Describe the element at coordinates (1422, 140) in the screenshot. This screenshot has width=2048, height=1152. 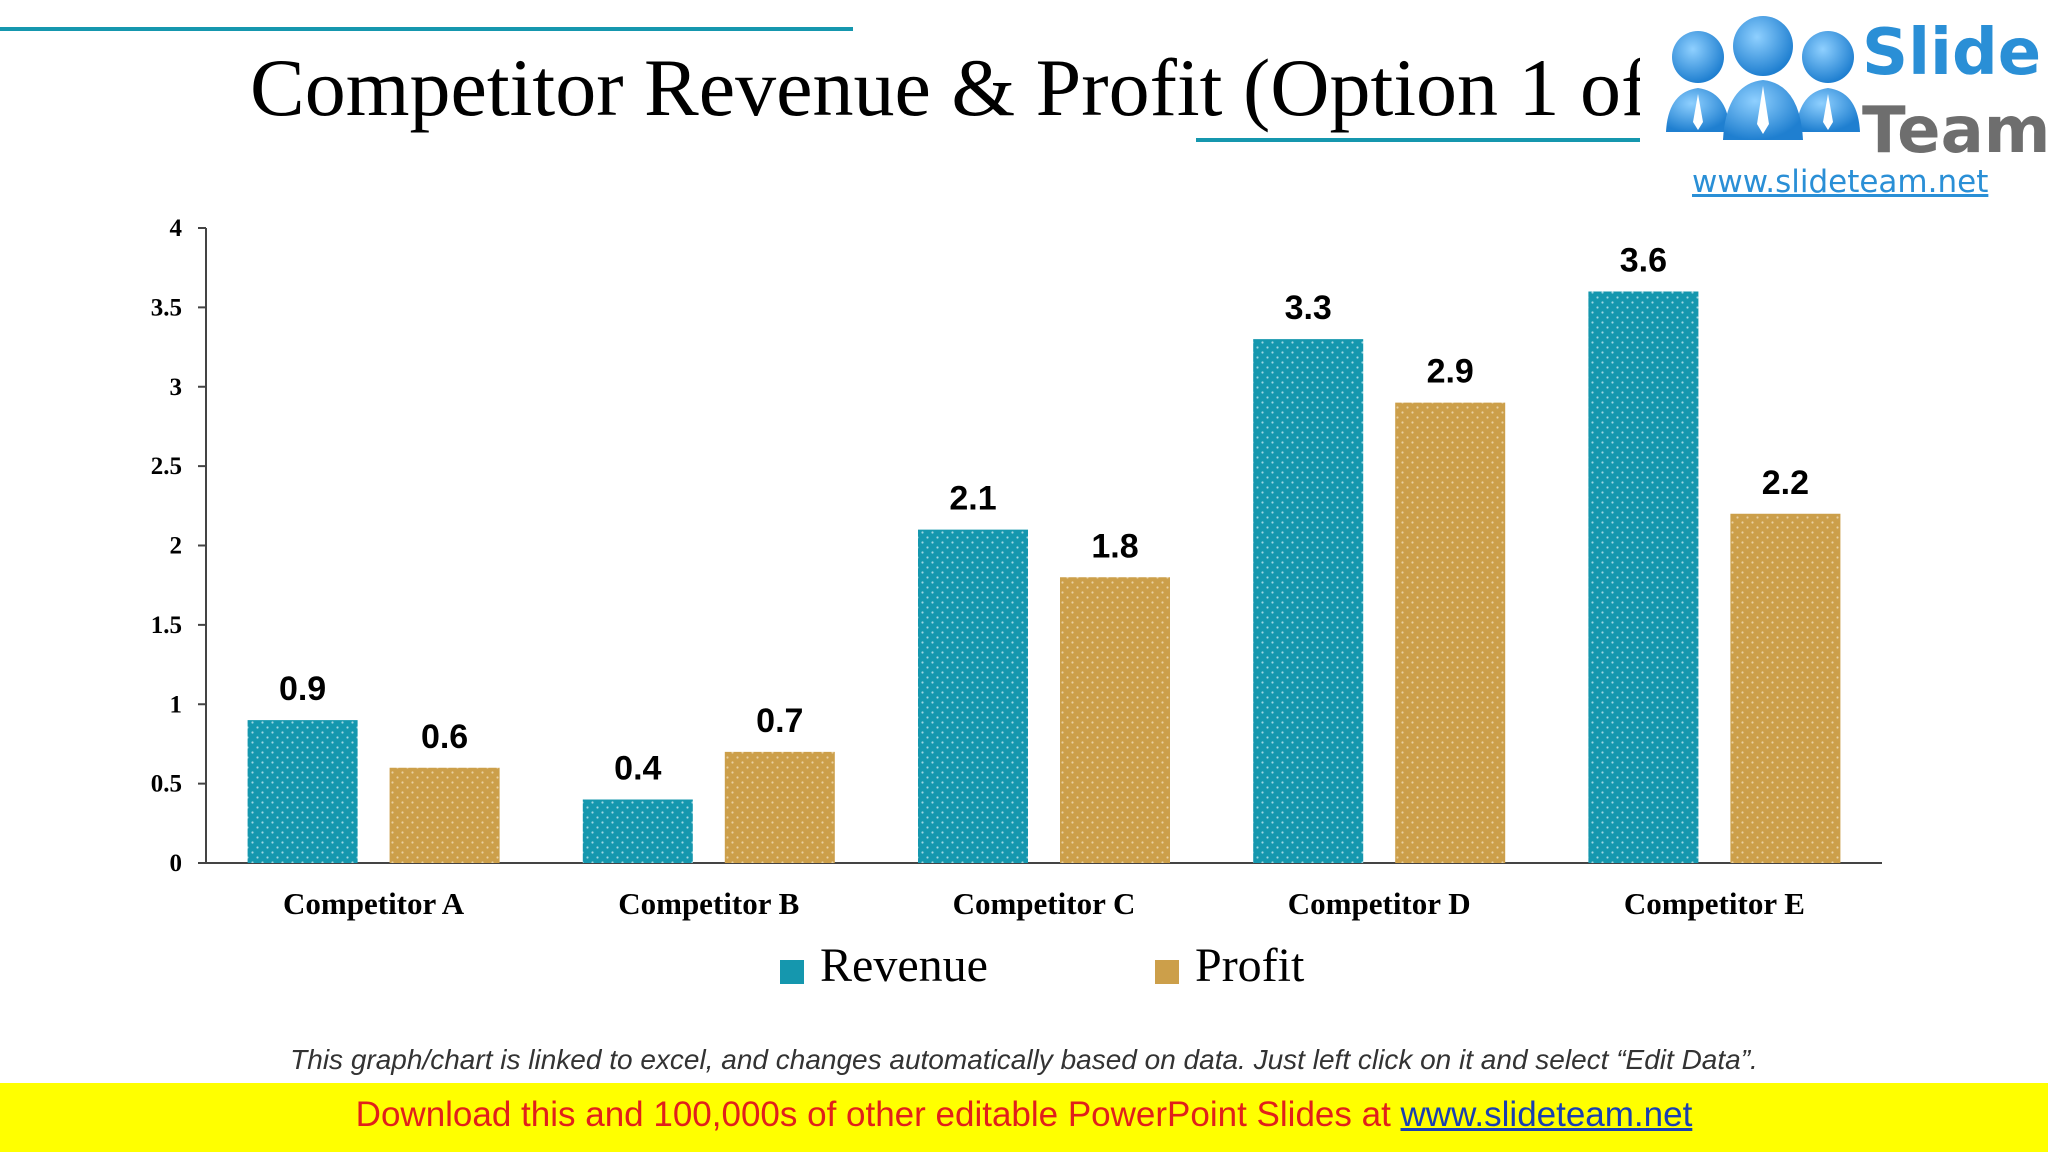
I see `decorative-line-right` at that location.